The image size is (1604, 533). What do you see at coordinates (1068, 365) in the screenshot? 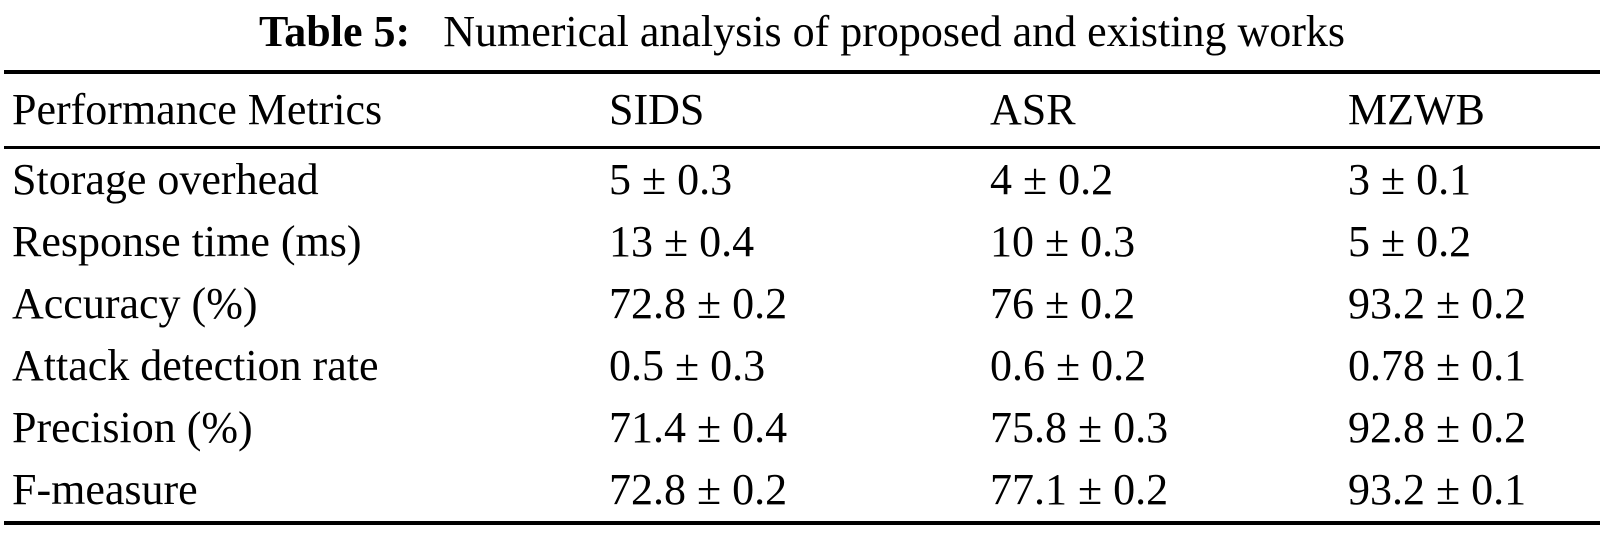
I see `value-cell: 0.6 ± 0.2` at bounding box center [1068, 365].